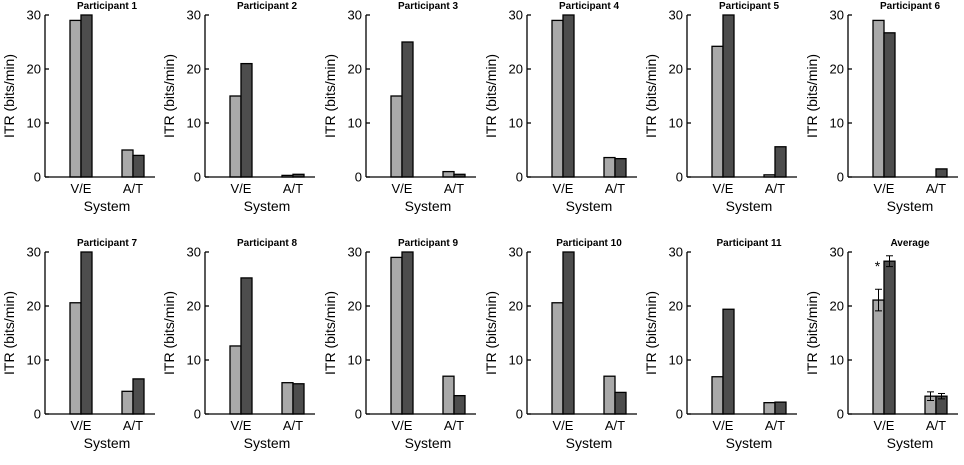 This screenshot has width=964, height=465. Describe the element at coordinates (749, 206) in the screenshot. I see `chart-panel-5-x-axis-label: System` at that location.